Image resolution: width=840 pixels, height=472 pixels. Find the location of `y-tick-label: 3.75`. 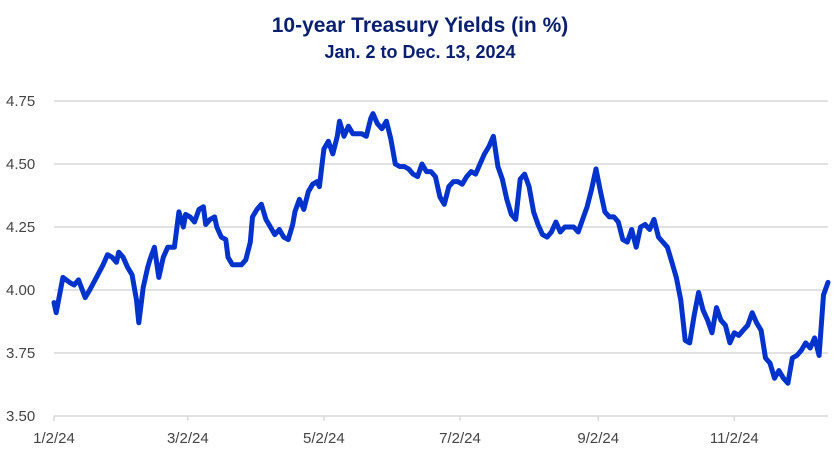

y-tick-label: 3.75 is located at coordinates (20, 353).